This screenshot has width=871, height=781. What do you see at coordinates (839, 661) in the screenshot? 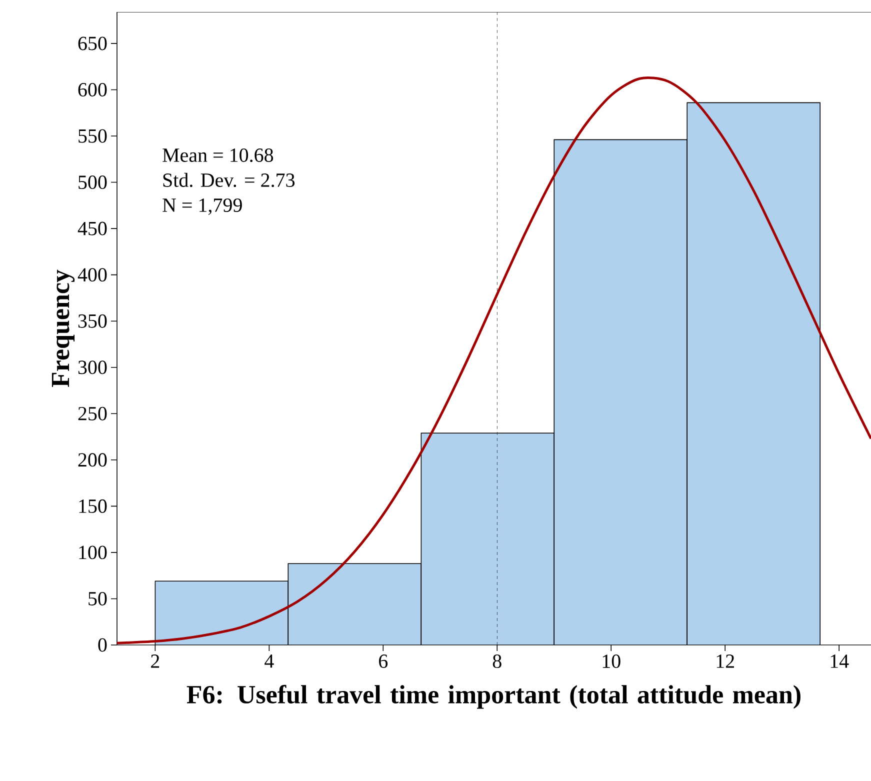
I see `x-tick-label: 14` at bounding box center [839, 661].